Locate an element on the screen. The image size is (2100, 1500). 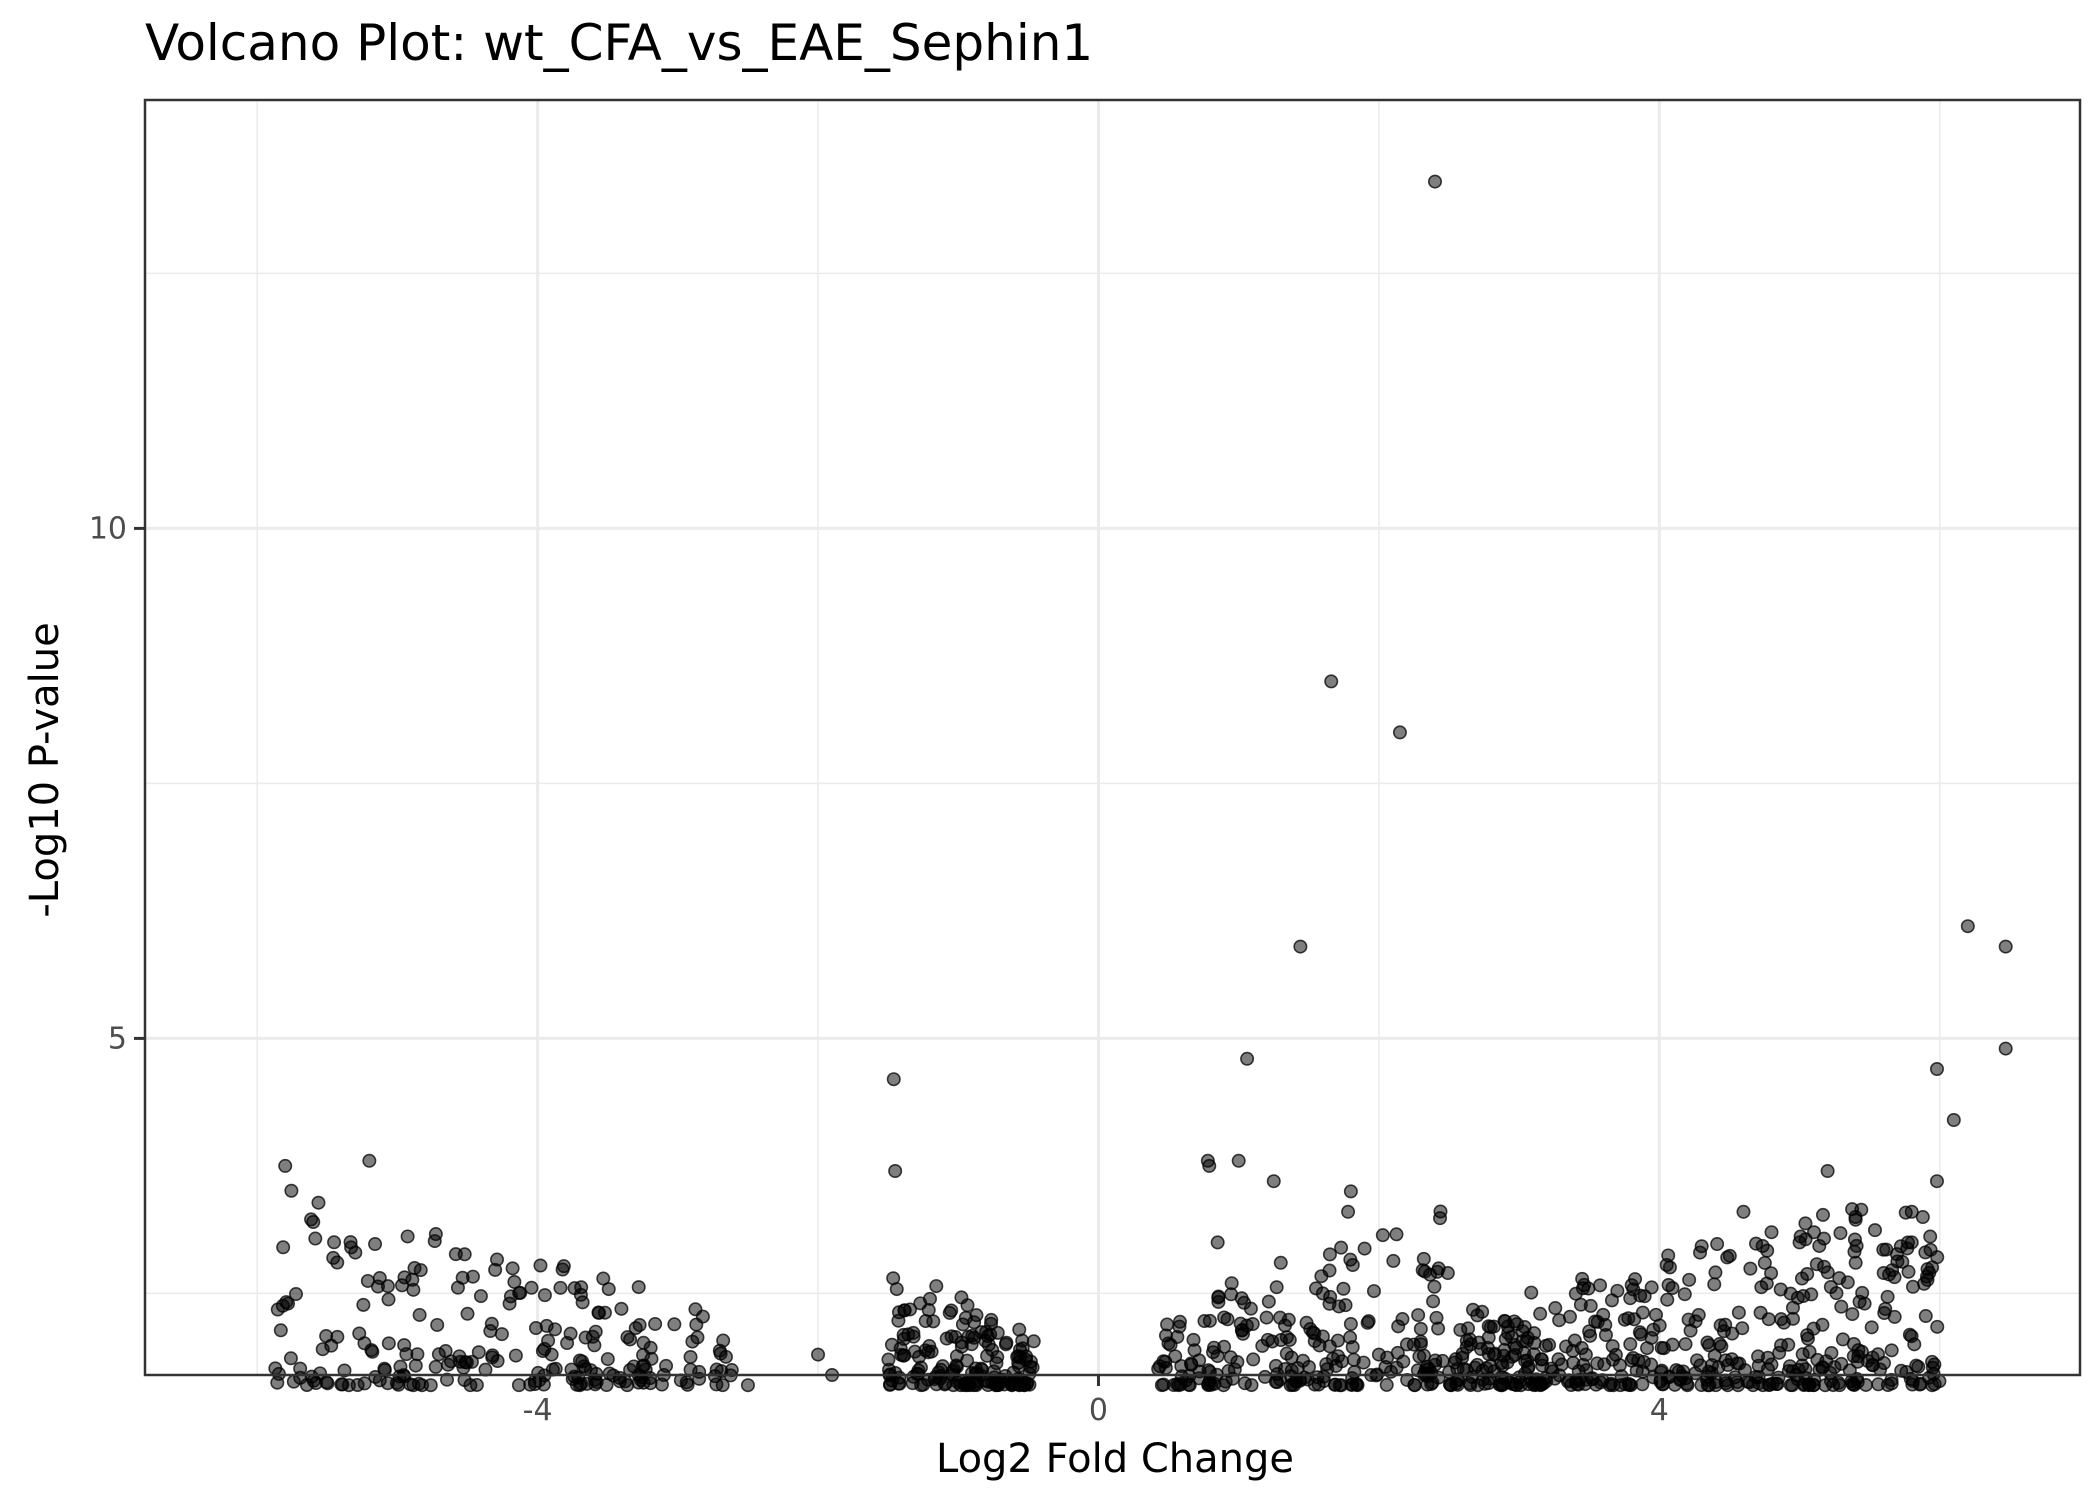
x-axis: -4 0 4 is located at coordinates (1096, 1401).